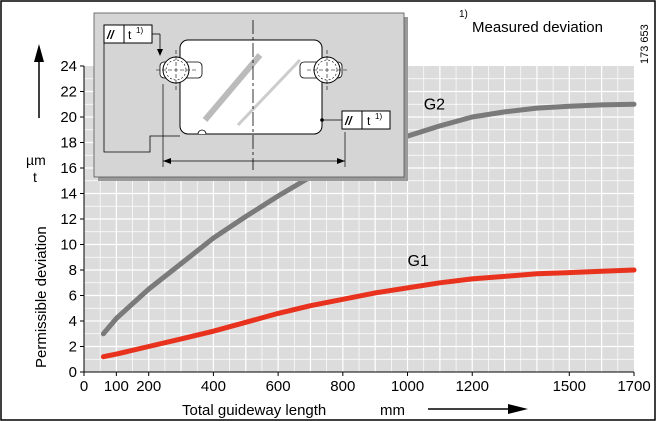 Image resolution: width=656 pixels, height=421 pixels. Describe the element at coordinates (254, 410) in the screenshot. I see `x-axis-label: Total guideway length` at that location.